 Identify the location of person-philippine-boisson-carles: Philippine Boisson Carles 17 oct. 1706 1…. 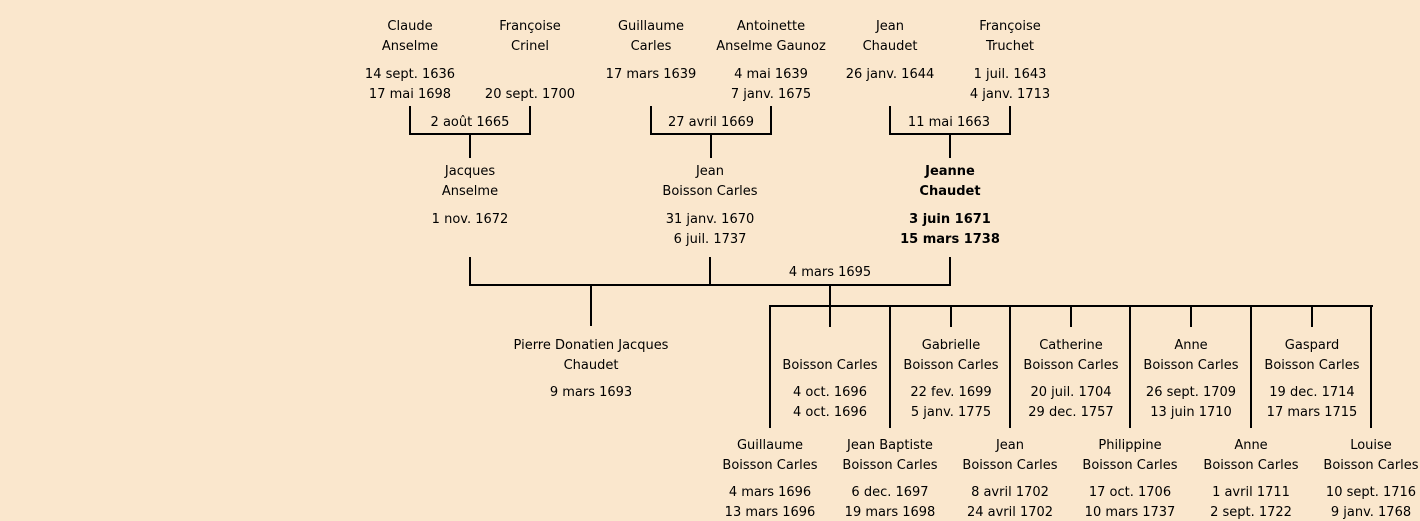
(1130, 478).